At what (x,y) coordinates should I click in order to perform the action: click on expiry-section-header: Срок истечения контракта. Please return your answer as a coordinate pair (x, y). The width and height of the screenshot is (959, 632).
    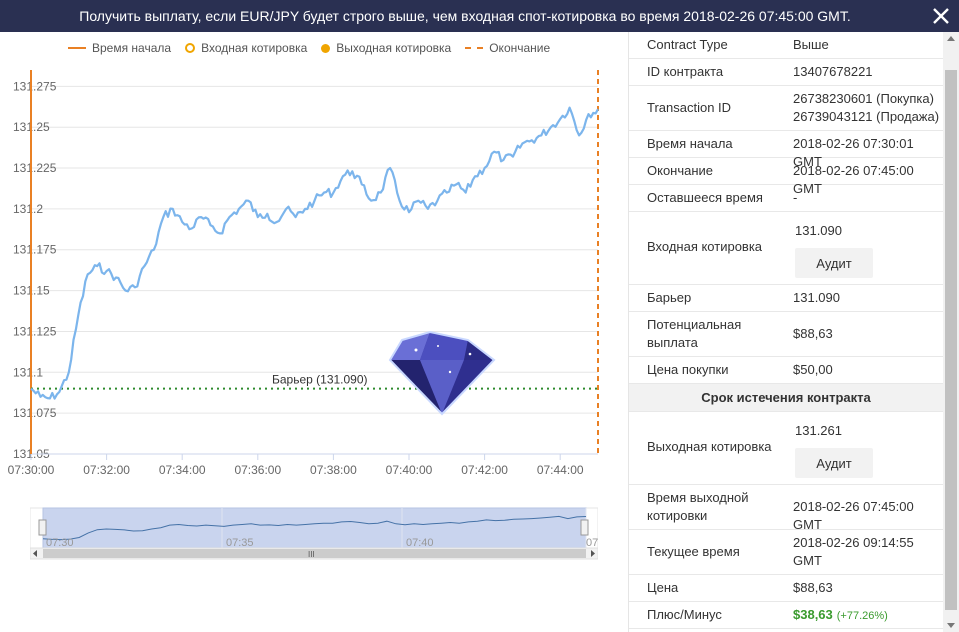
    Looking at the image, I should click on (786, 398).